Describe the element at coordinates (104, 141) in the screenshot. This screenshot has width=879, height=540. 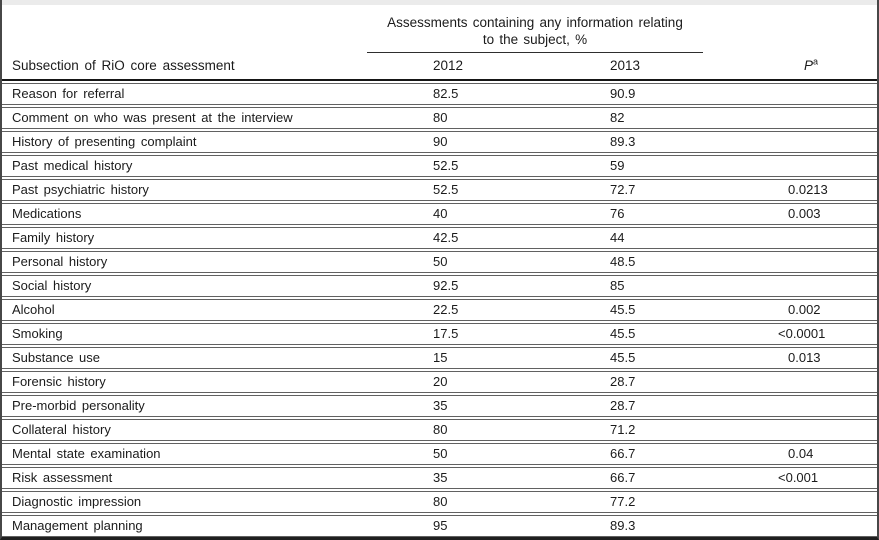
I see `row-label: History of presenting complaint` at that location.